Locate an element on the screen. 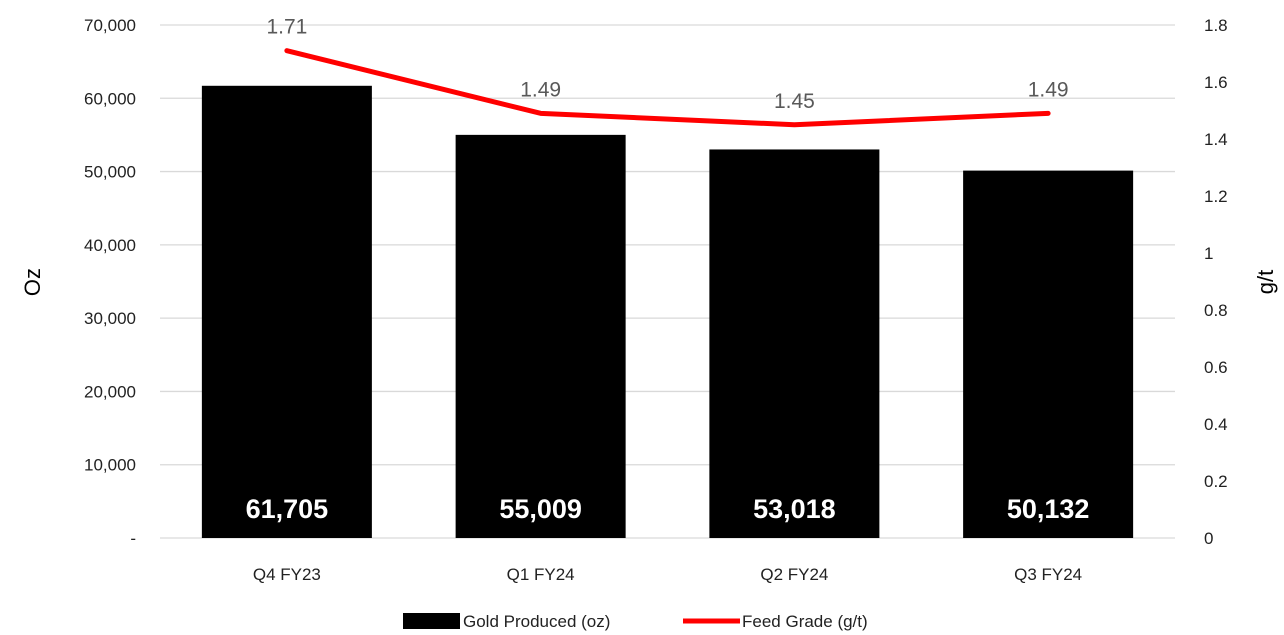  bar-value-label: 61,705 is located at coordinates (287, 509).